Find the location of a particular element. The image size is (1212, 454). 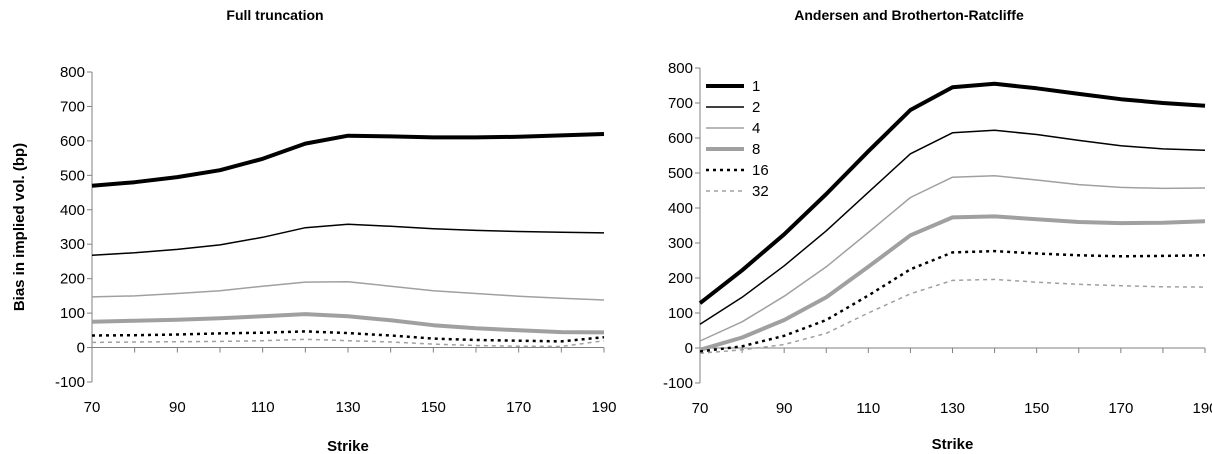

chart-2-y-tick-label: 500 is located at coordinates (680, 173).